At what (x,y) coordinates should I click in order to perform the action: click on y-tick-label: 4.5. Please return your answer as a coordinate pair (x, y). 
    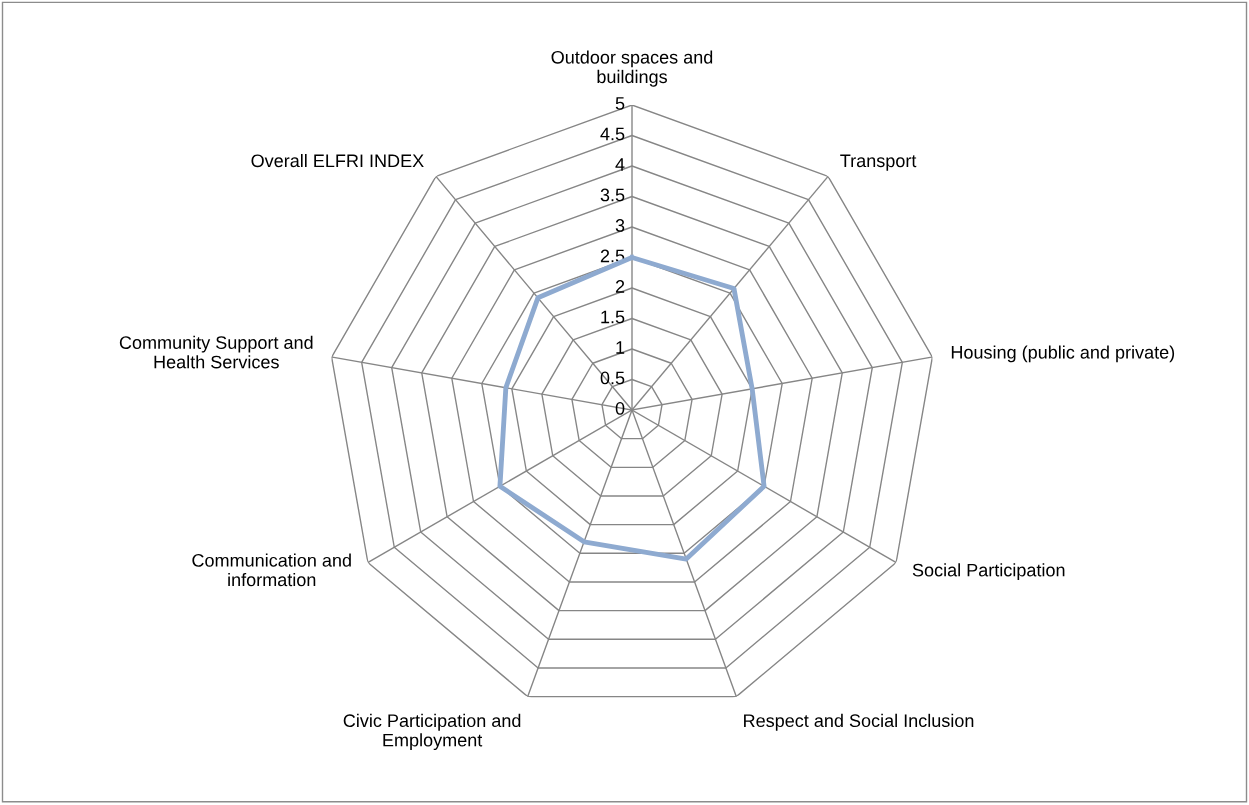
    Looking at the image, I should click on (612, 134).